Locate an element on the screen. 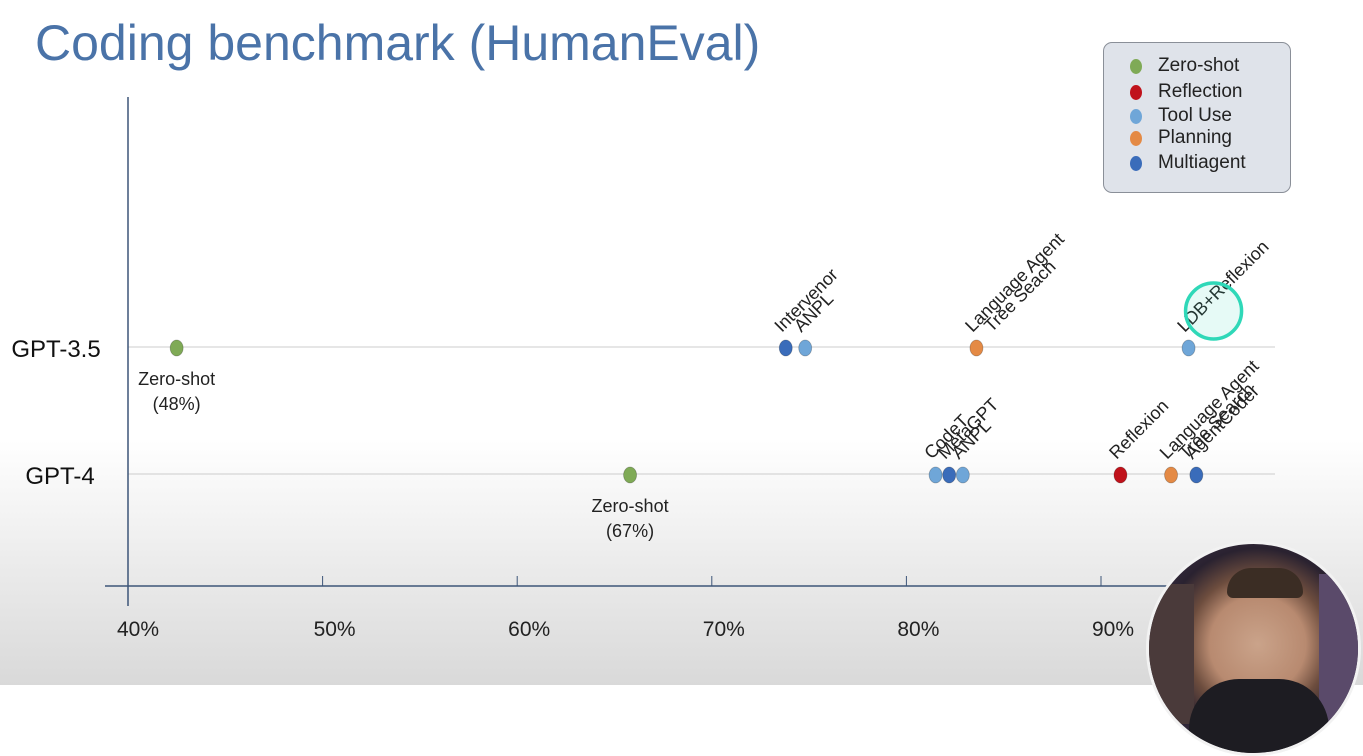  x-tick-label: 50% is located at coordinates (335, 629).